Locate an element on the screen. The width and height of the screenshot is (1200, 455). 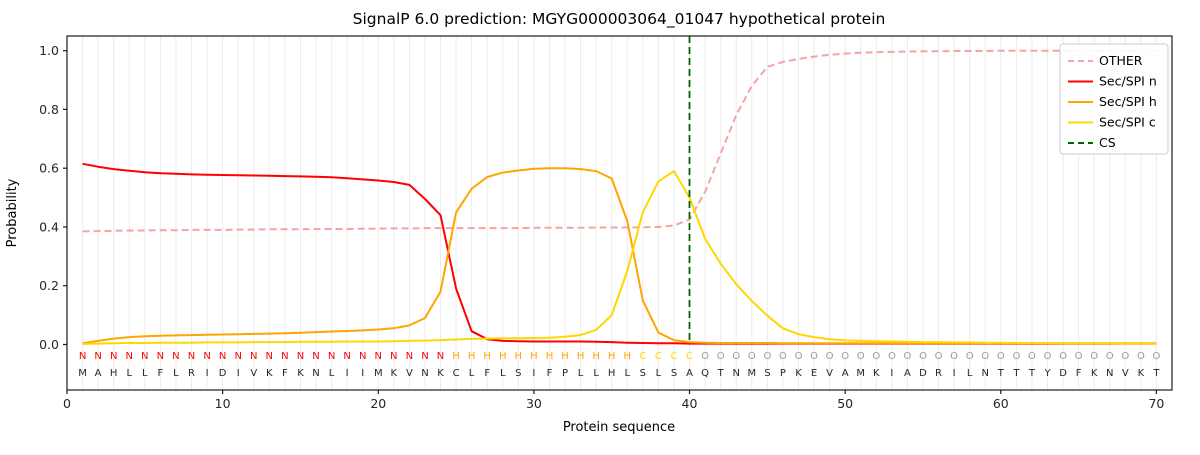
x-tick-label: 60 is located at coordinates (1001, 403).